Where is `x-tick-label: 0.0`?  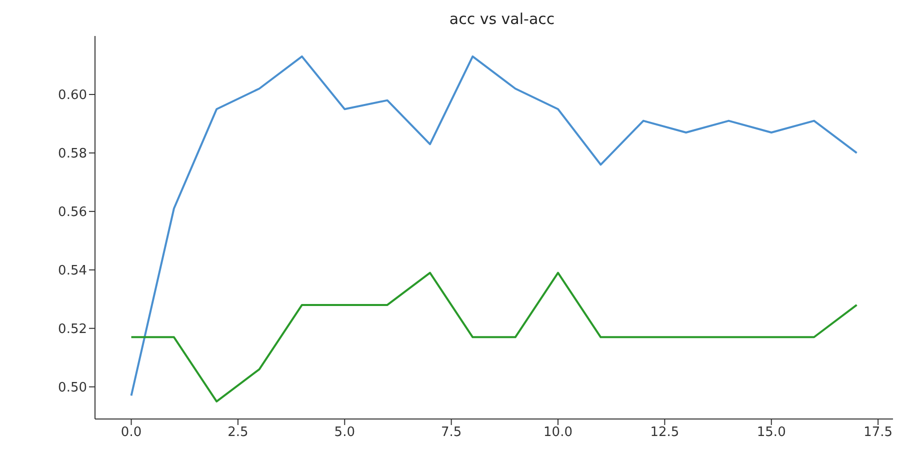
x-tick-label: 0.0 is located at coordinates (131, 432).